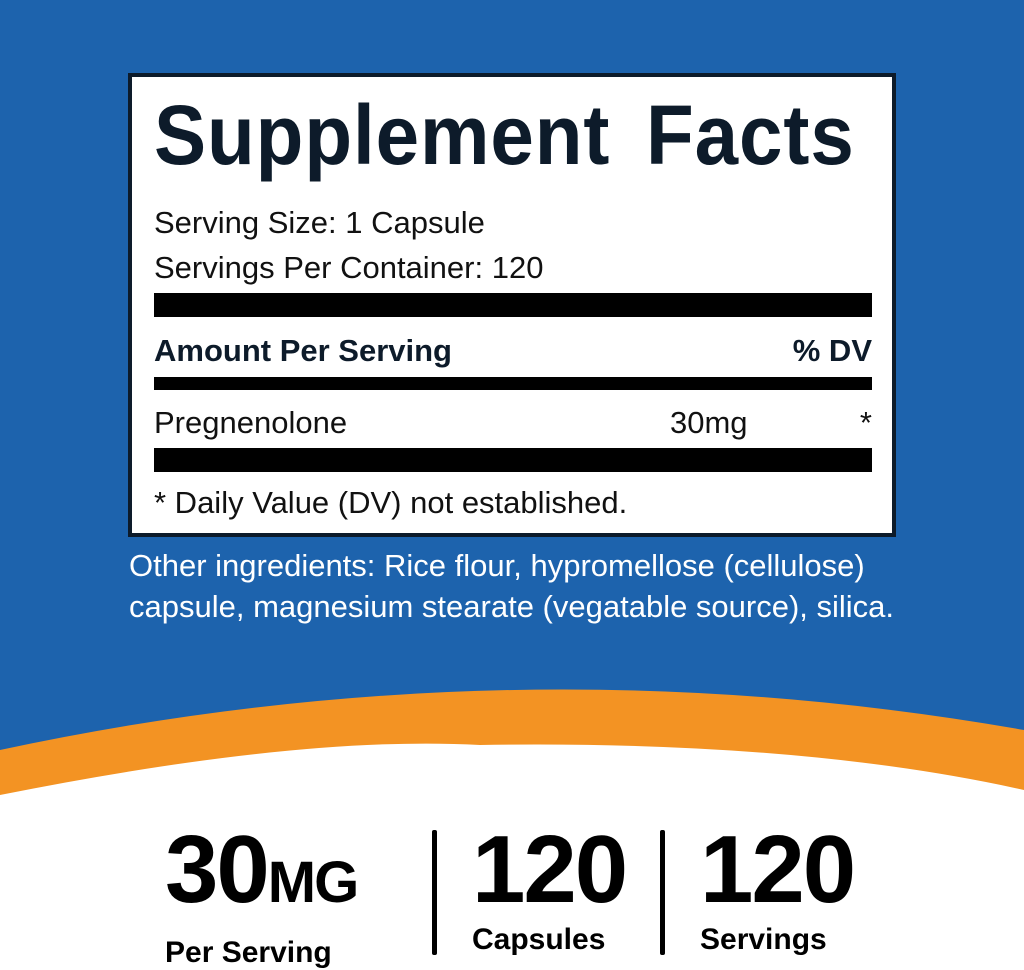 Image resolution: width=1024 pixels, height=970 pixels. I want to click on ingredient-dv: *, so click(865, 422).